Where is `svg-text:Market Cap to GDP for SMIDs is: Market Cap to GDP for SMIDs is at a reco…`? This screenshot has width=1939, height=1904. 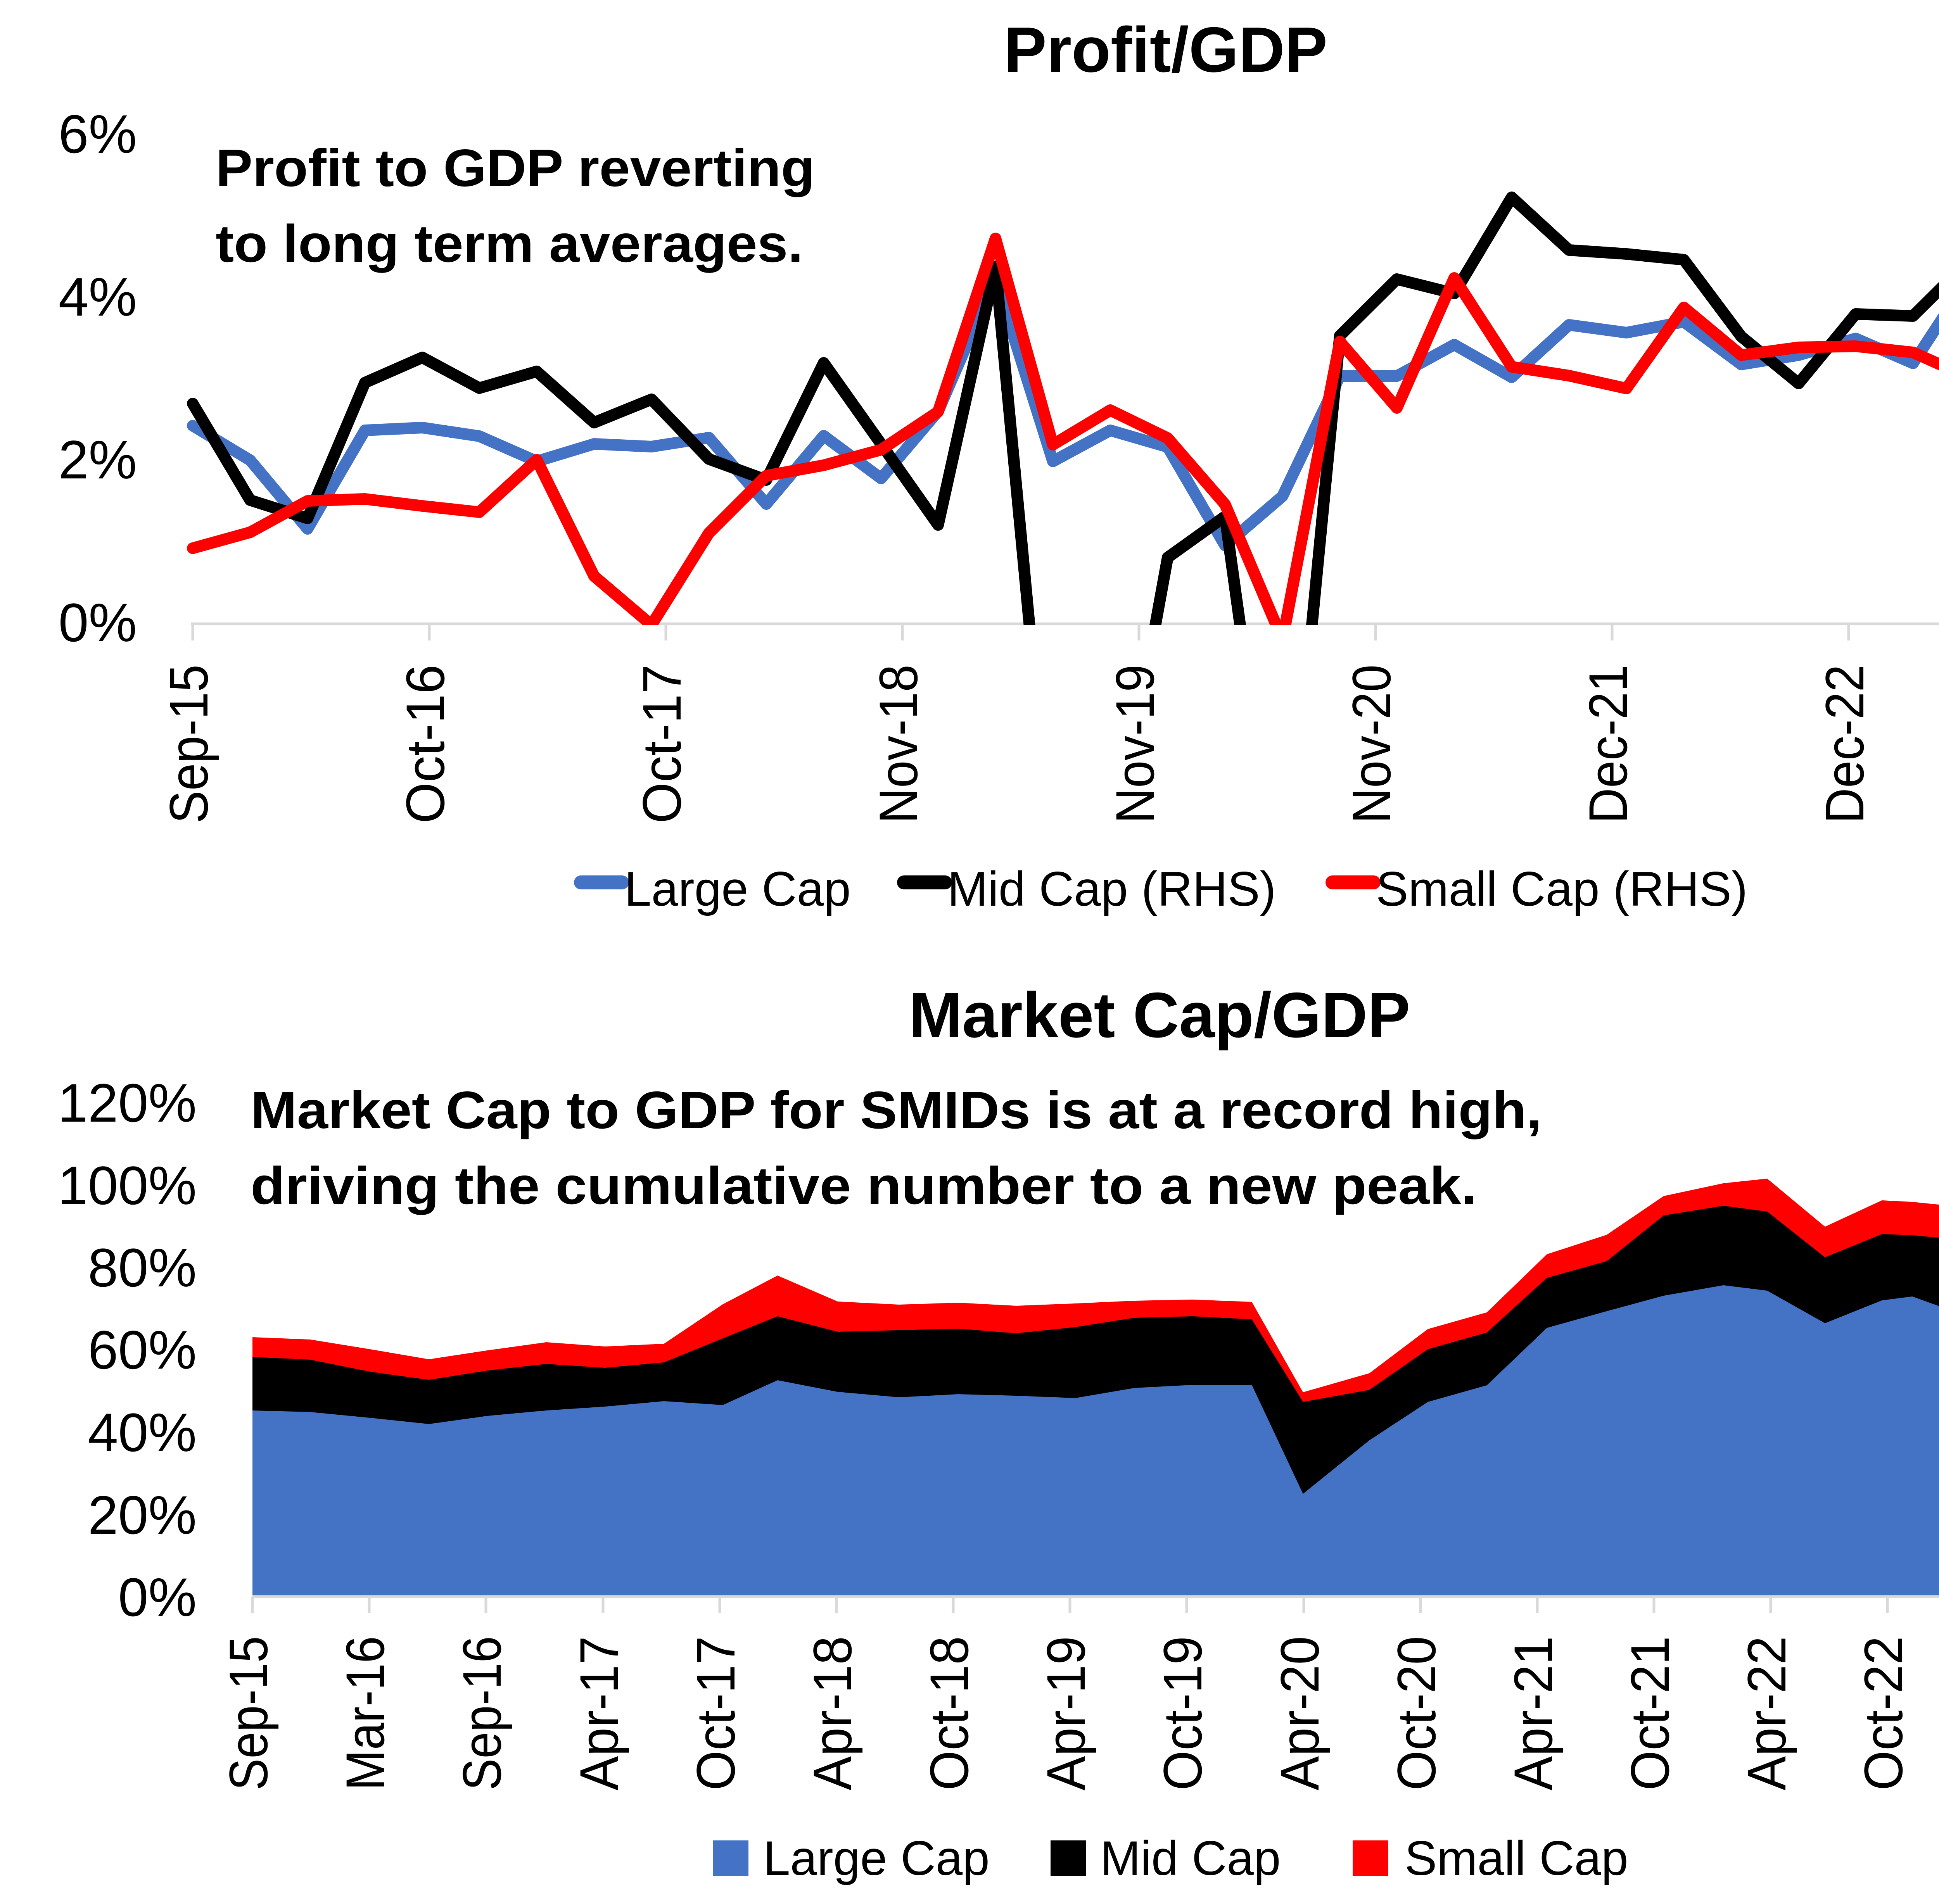 svg-text:Market Cap to GDP for SMIDs is: Market Cap to GDP for SMIDs is at a reco… is located at coordinates (896, 1110).